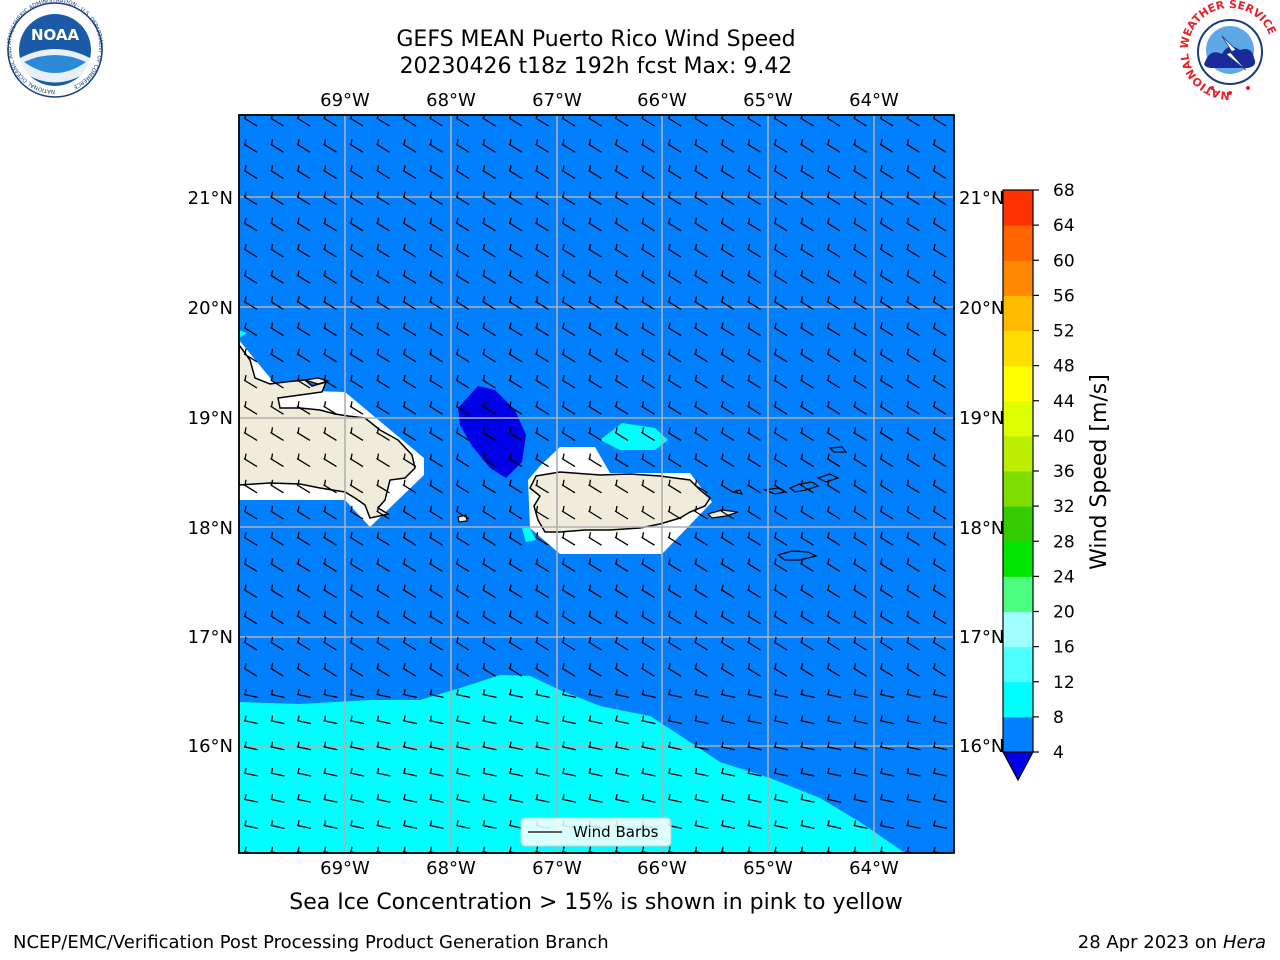  What do you see at coordinates (462, 518) in the screenshot?
I see `mona-island` at bounding box center [462, 518].